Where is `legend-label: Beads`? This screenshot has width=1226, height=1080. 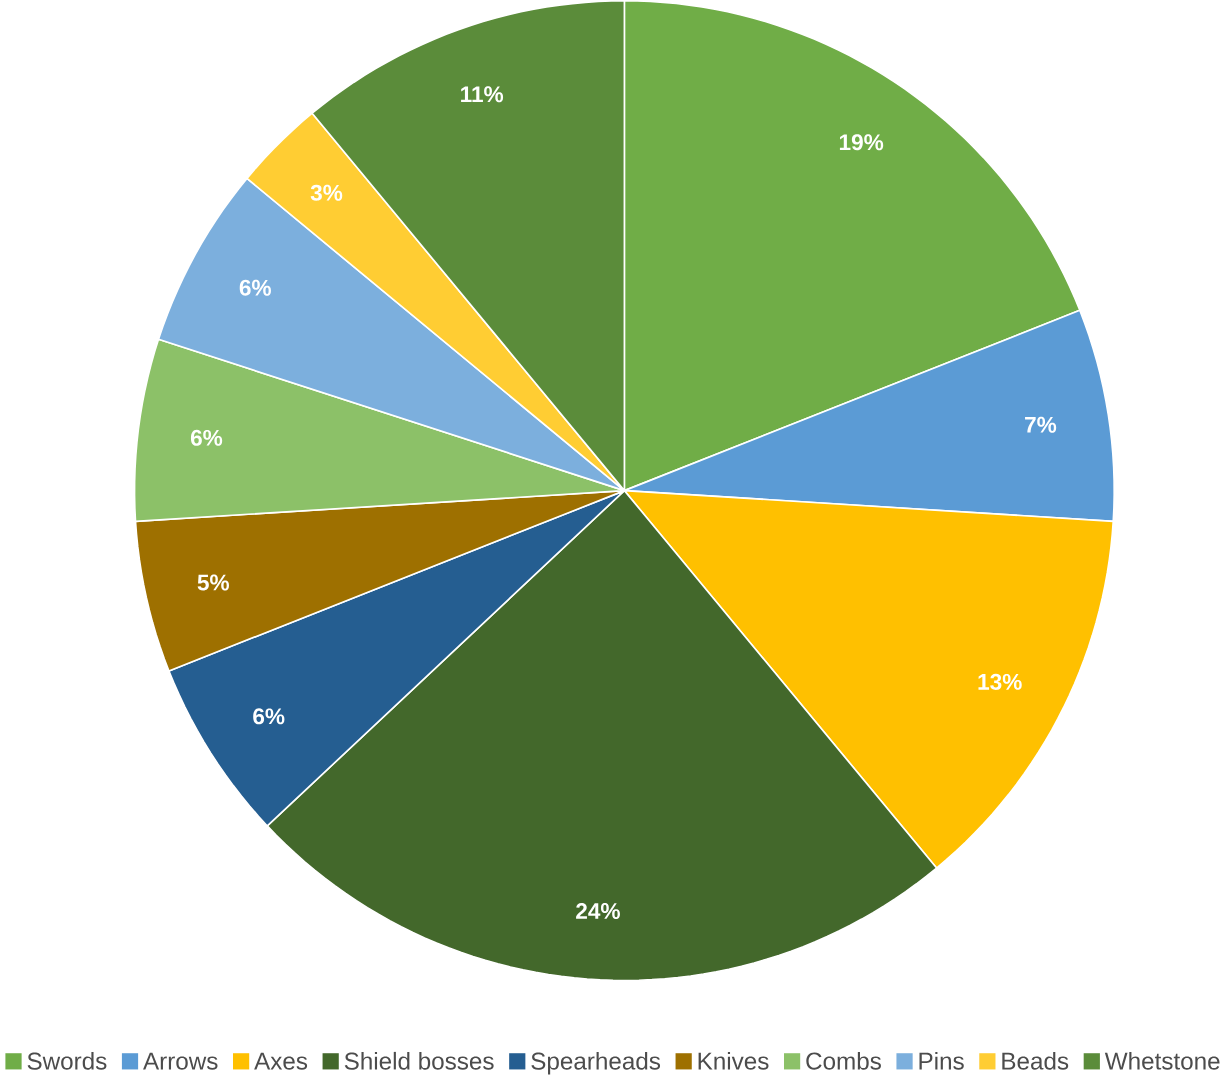 legend-label: Beads is located at coordinates (1035, 1060).